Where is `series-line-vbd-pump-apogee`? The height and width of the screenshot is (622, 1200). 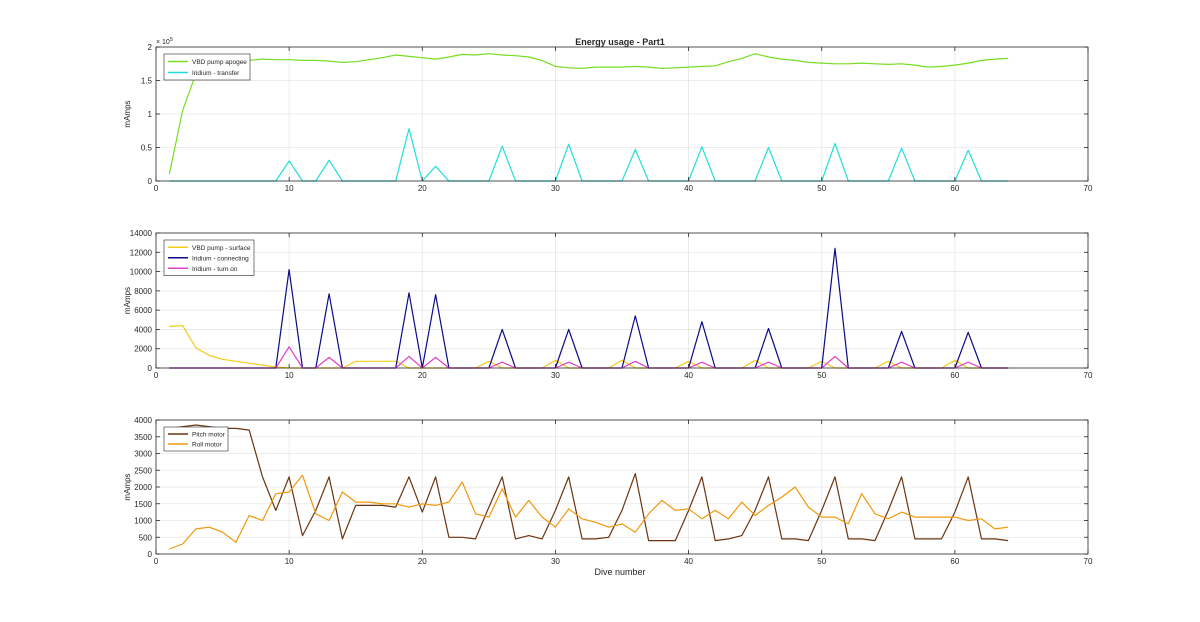
series-line-vbd-pump-apogee is located at coordinates (588, 114).